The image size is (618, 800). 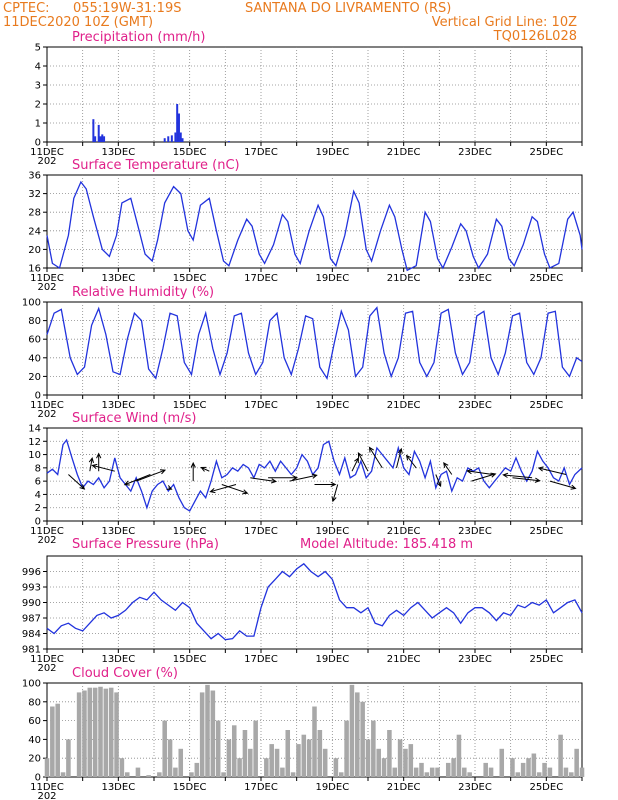 I want to click on temp-xtick-label: 19DEC, so click(x=332, y=278).